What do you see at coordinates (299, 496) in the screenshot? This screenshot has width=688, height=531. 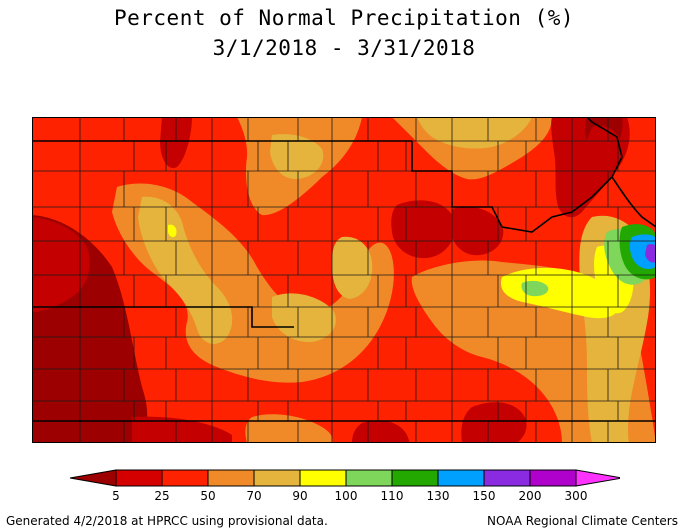 I see `legend-tick-label: 90` at bounding box center [299, 496].